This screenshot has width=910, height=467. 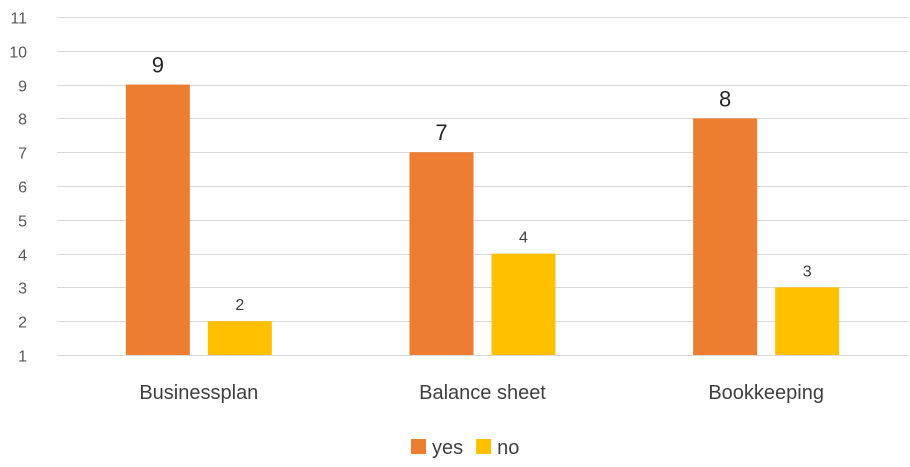 I want to click on x-axis-category-labels: Businessplan Balance sheet Bookkeeping, so click(x=481, y=393).